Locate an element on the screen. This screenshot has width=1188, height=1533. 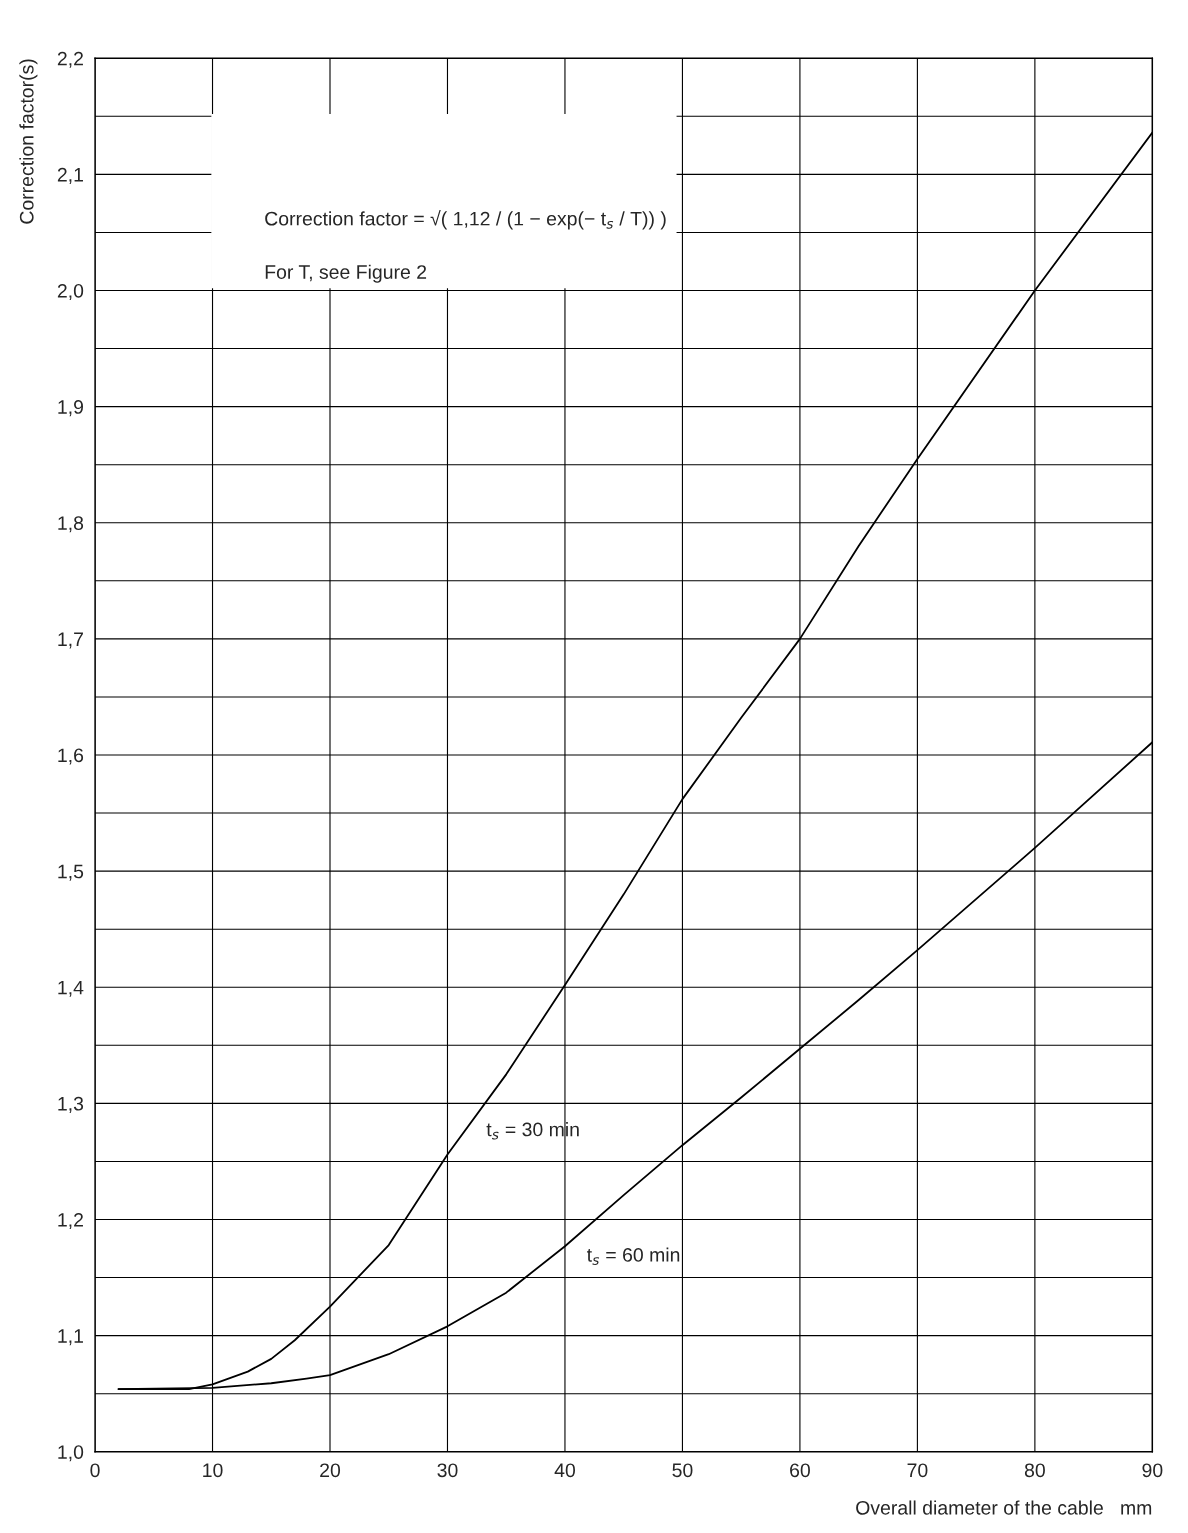
x-tick-label: 30 is located at coordinates (447, 1470).